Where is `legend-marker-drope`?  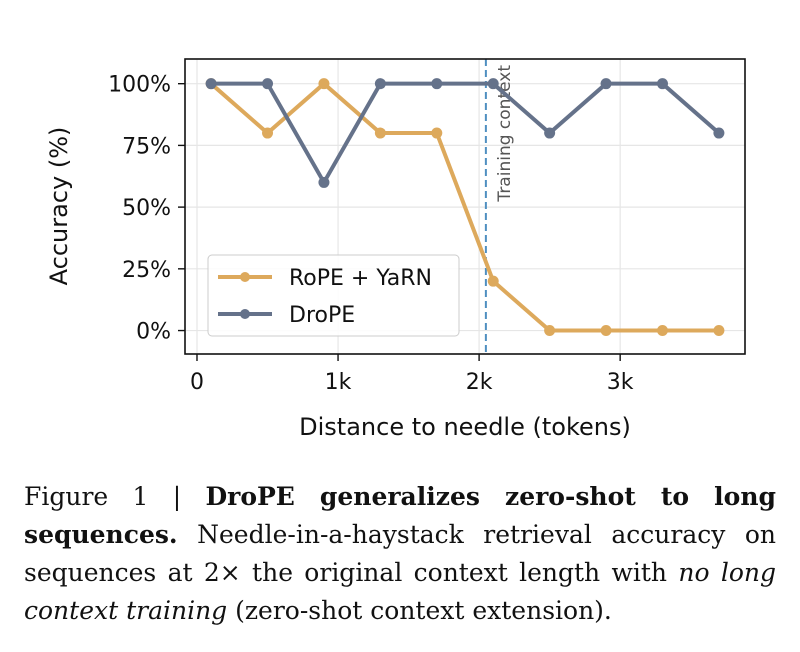
legend-marker-drope is located at coordinates (245, 314).